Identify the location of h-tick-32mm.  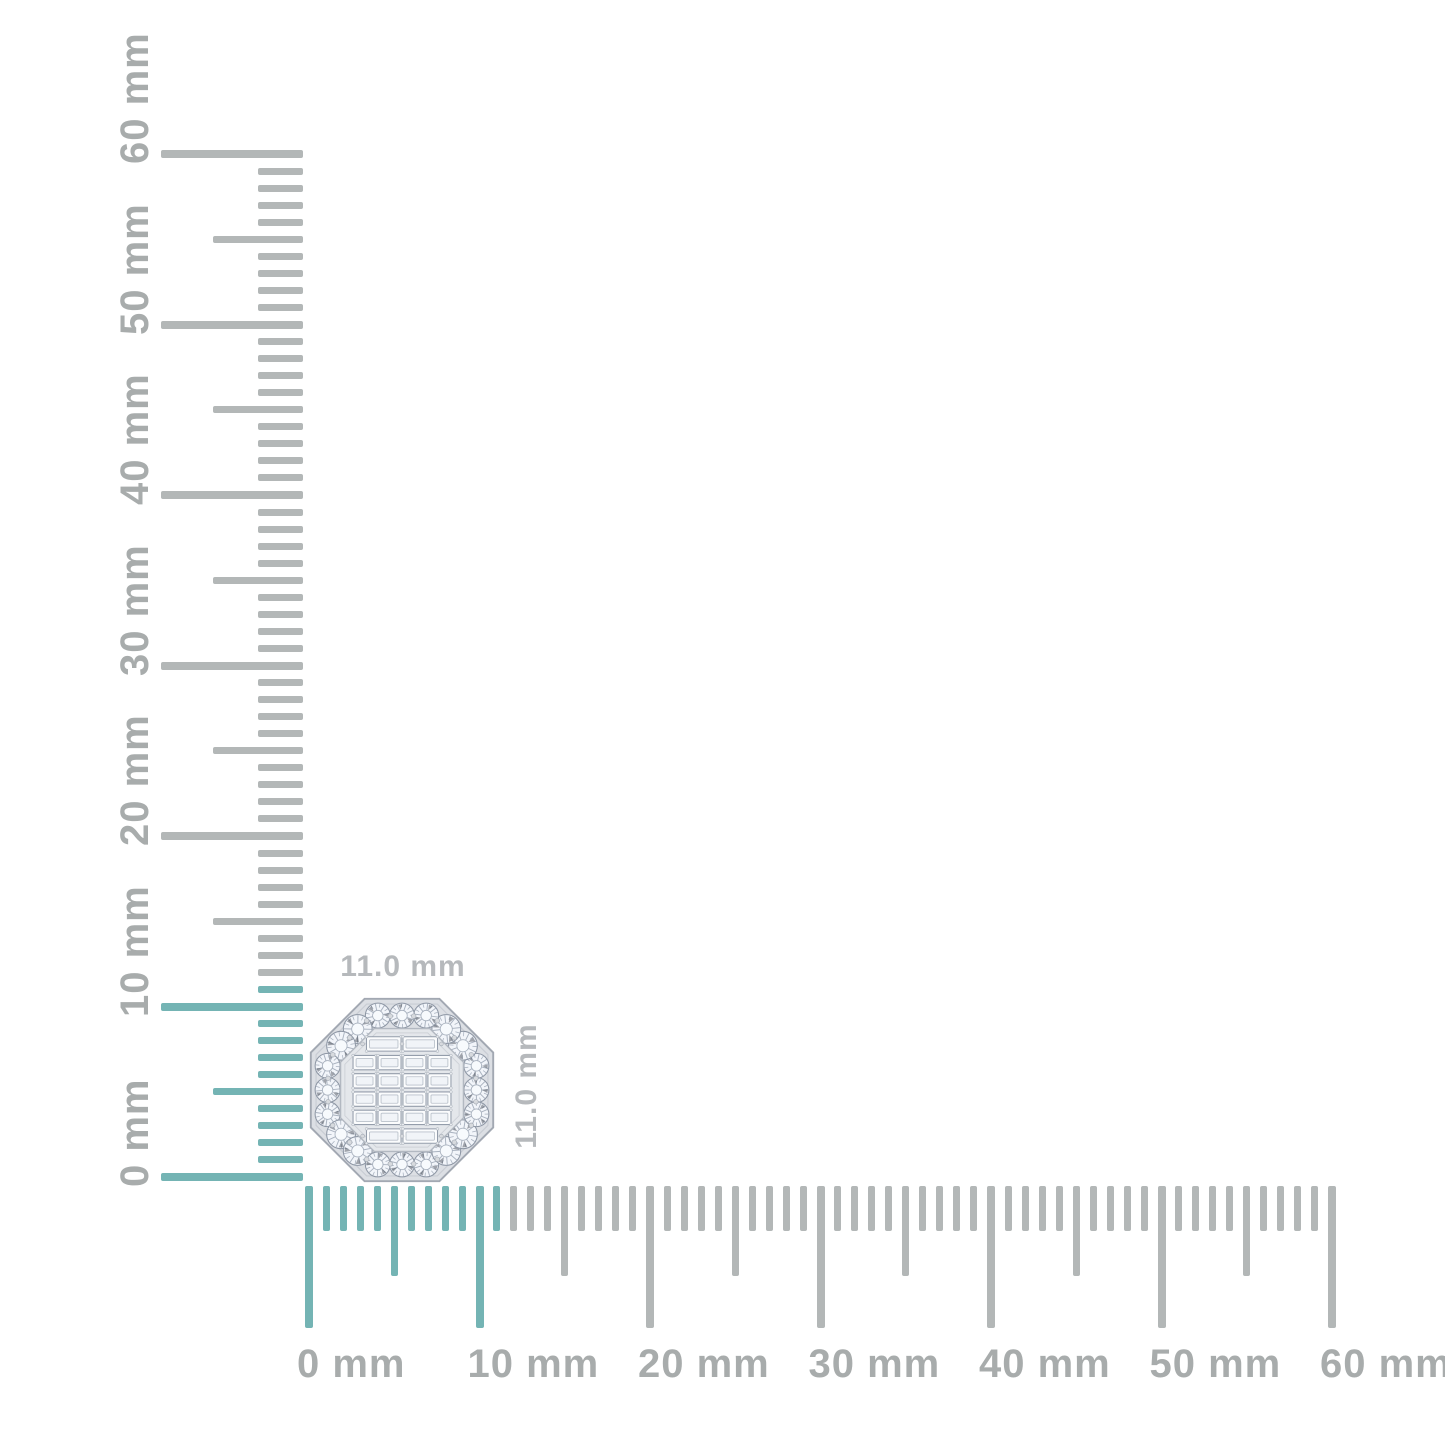
(855, 1208).